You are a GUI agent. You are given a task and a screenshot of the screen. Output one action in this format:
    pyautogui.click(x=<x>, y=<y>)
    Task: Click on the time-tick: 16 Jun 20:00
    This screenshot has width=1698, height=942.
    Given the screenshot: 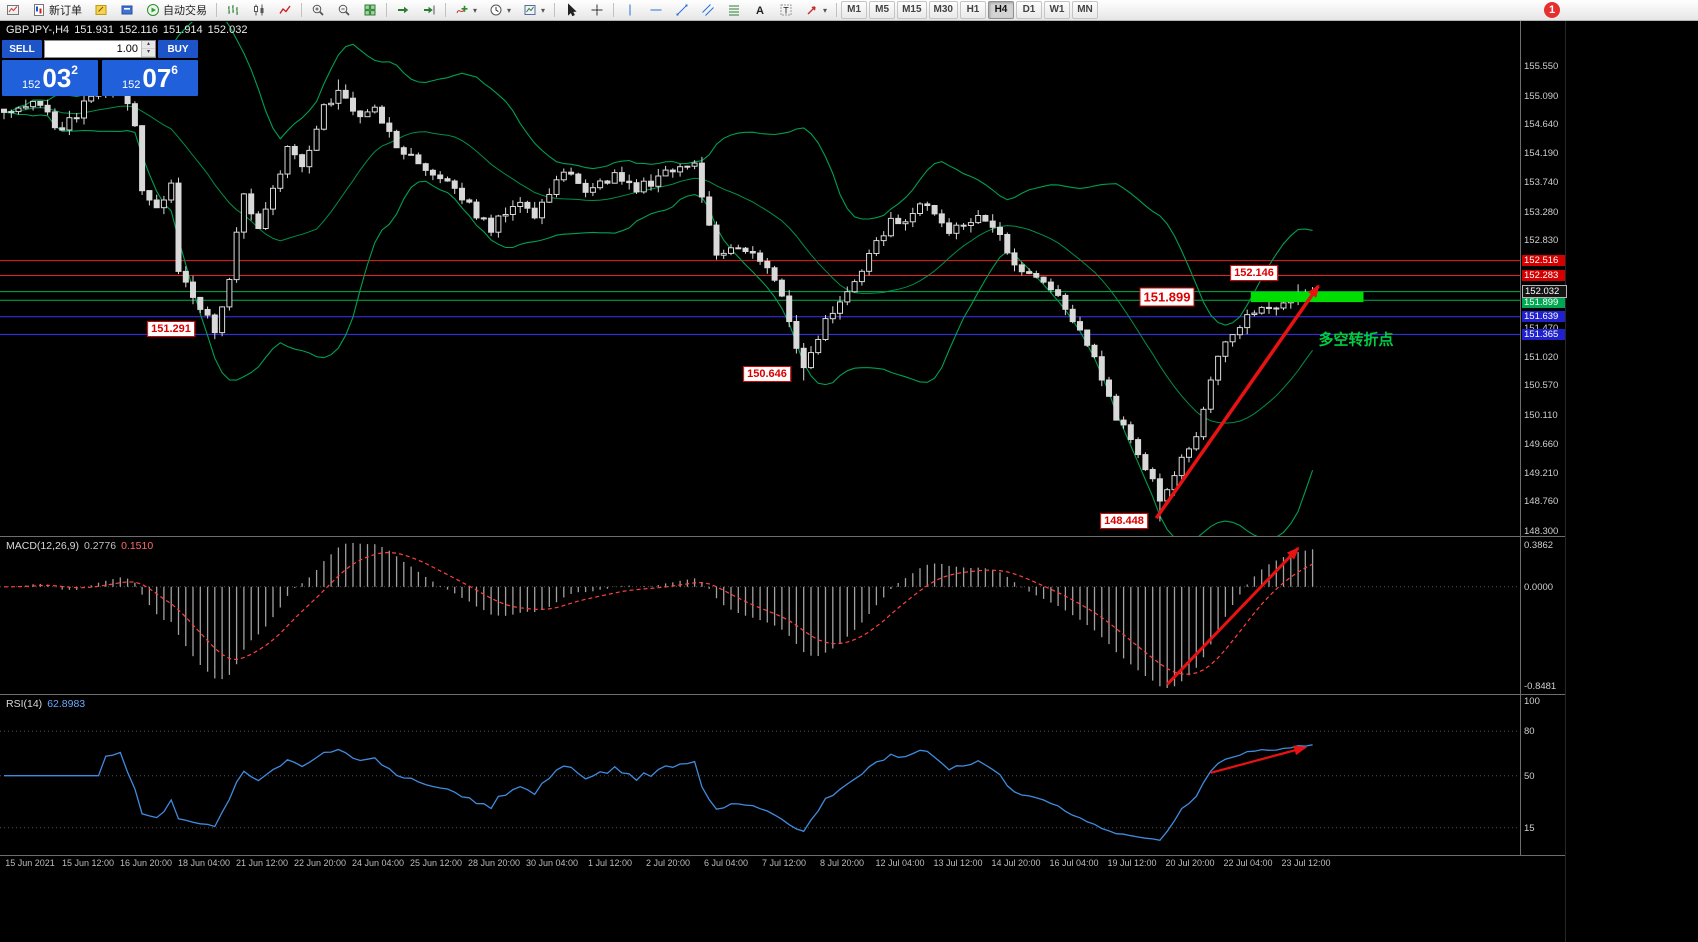 What is the action you would take?
    pyautogui.click(x=146, y=863)
    